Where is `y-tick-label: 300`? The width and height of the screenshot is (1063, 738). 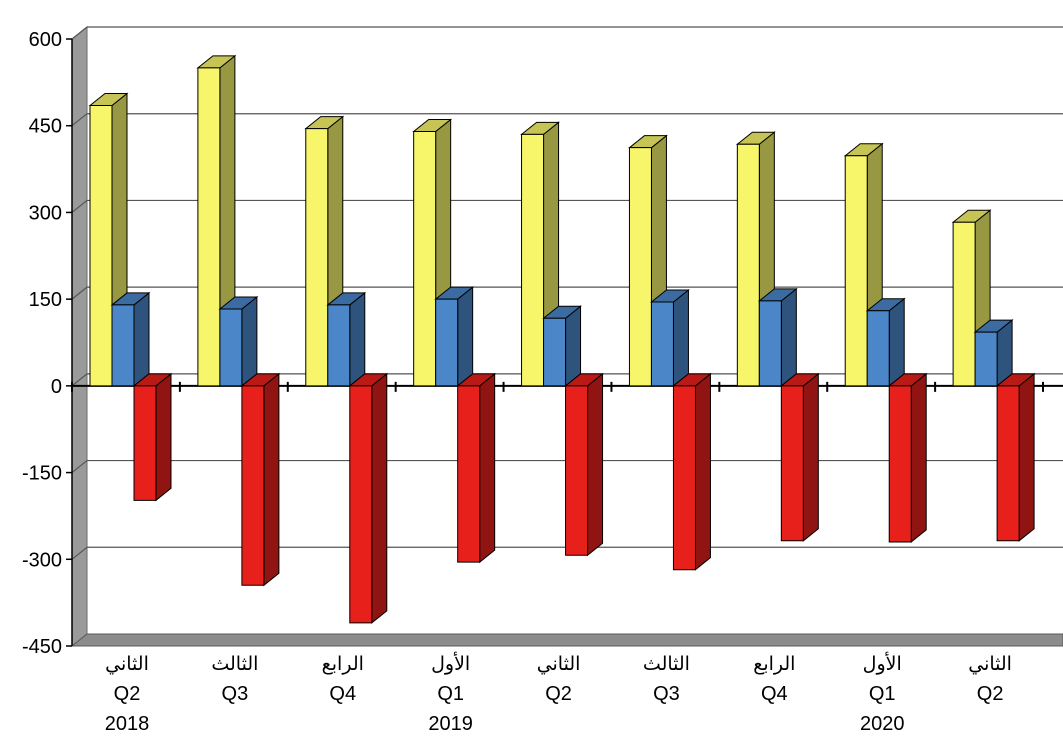 y-tick-label: 300 is located at coordinates (45, 213).